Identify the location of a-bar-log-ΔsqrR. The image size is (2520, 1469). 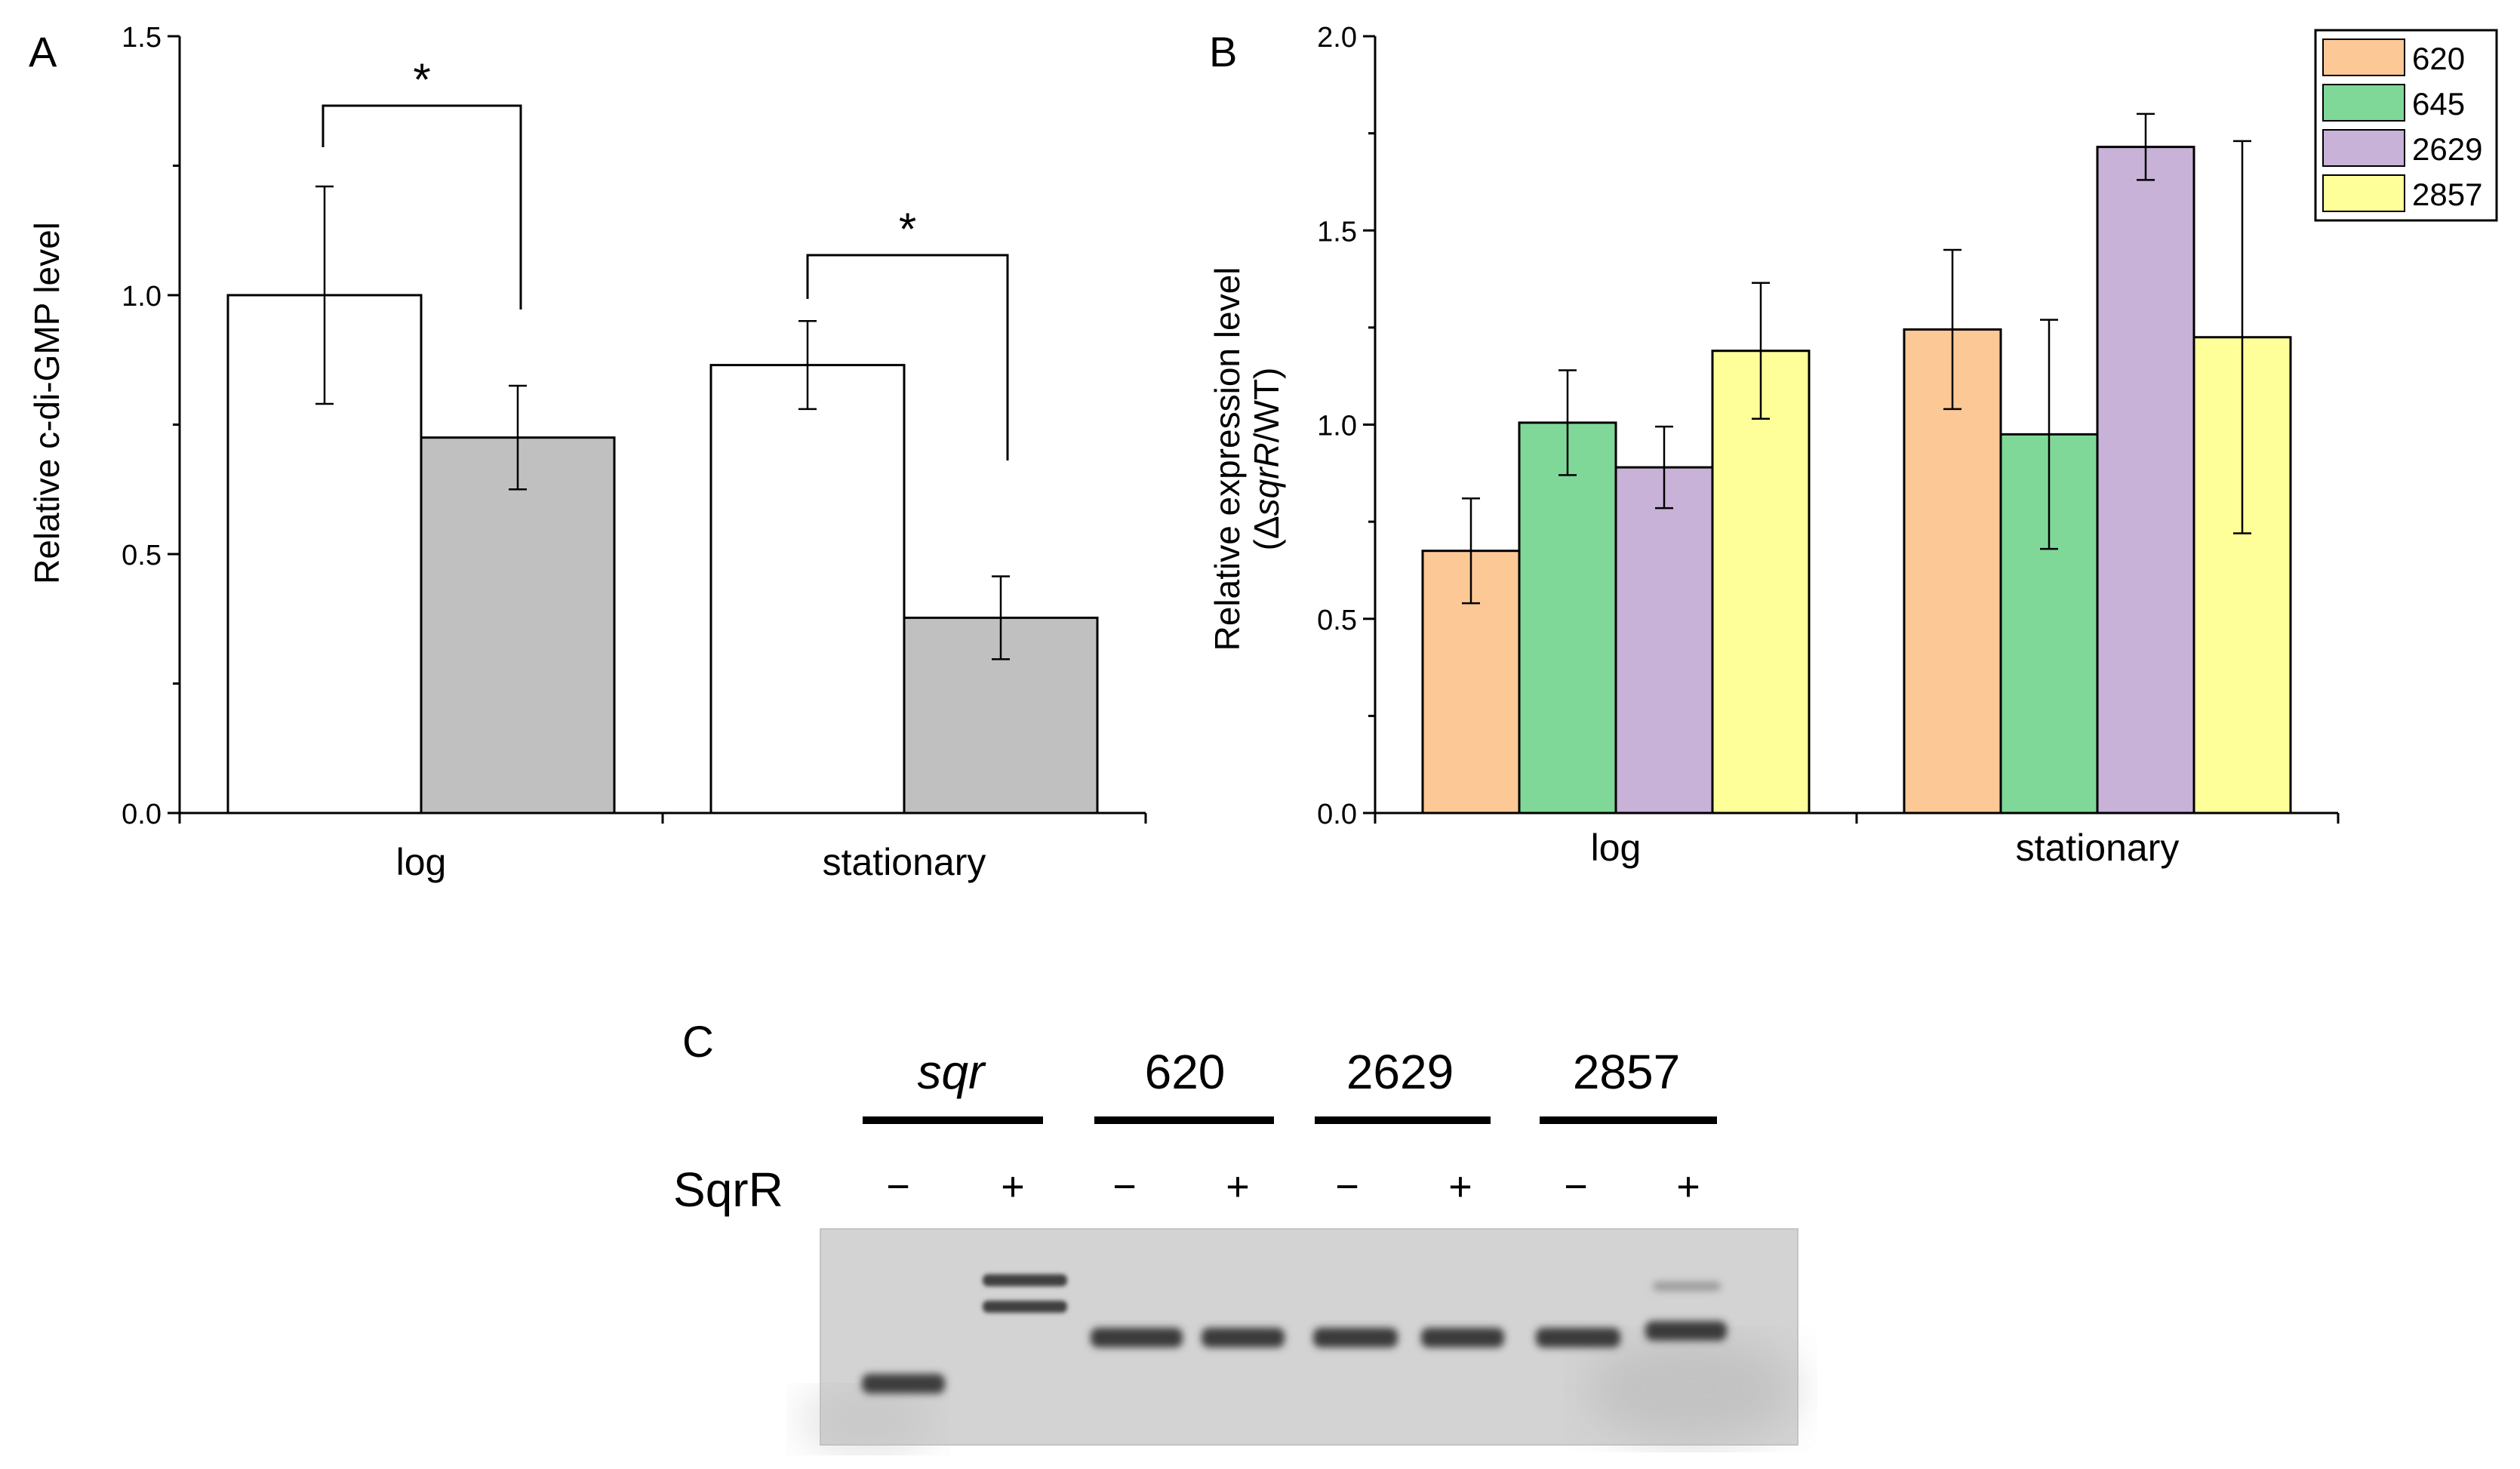
(518, 625).